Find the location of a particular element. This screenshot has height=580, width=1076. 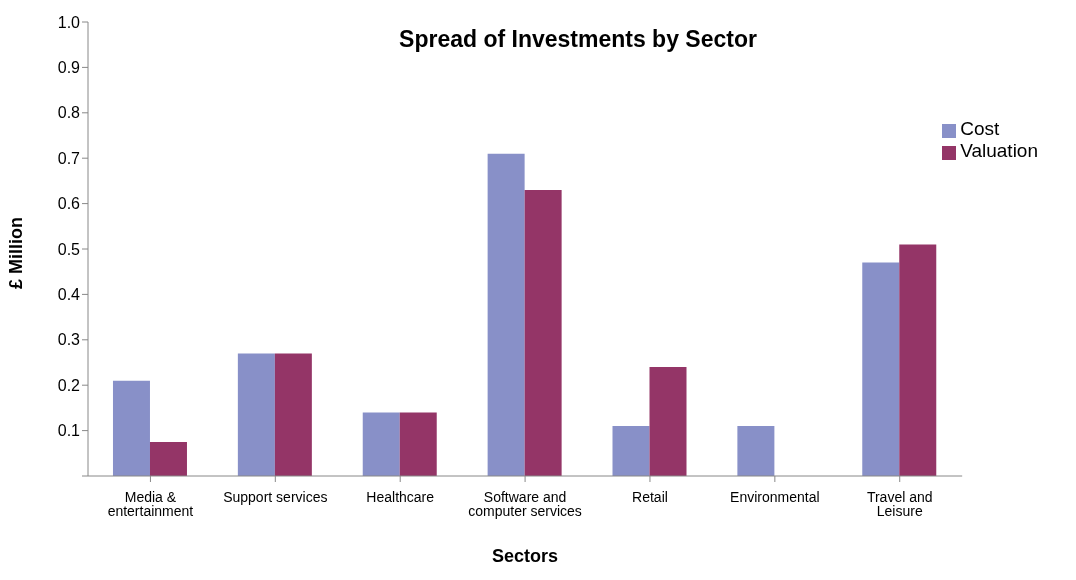

legend-label: Cost is located at coordinates (980, 128).